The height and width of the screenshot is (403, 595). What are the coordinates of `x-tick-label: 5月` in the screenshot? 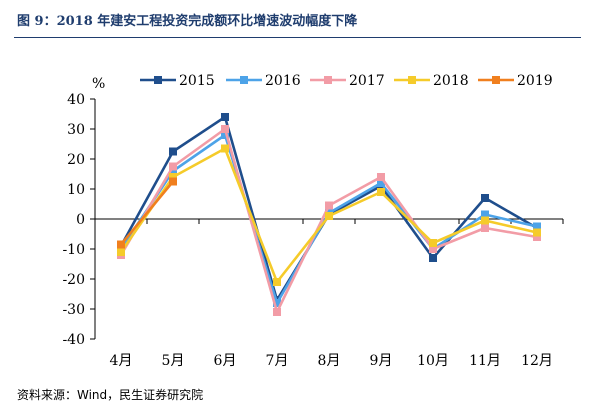 It's located at (173, 361).